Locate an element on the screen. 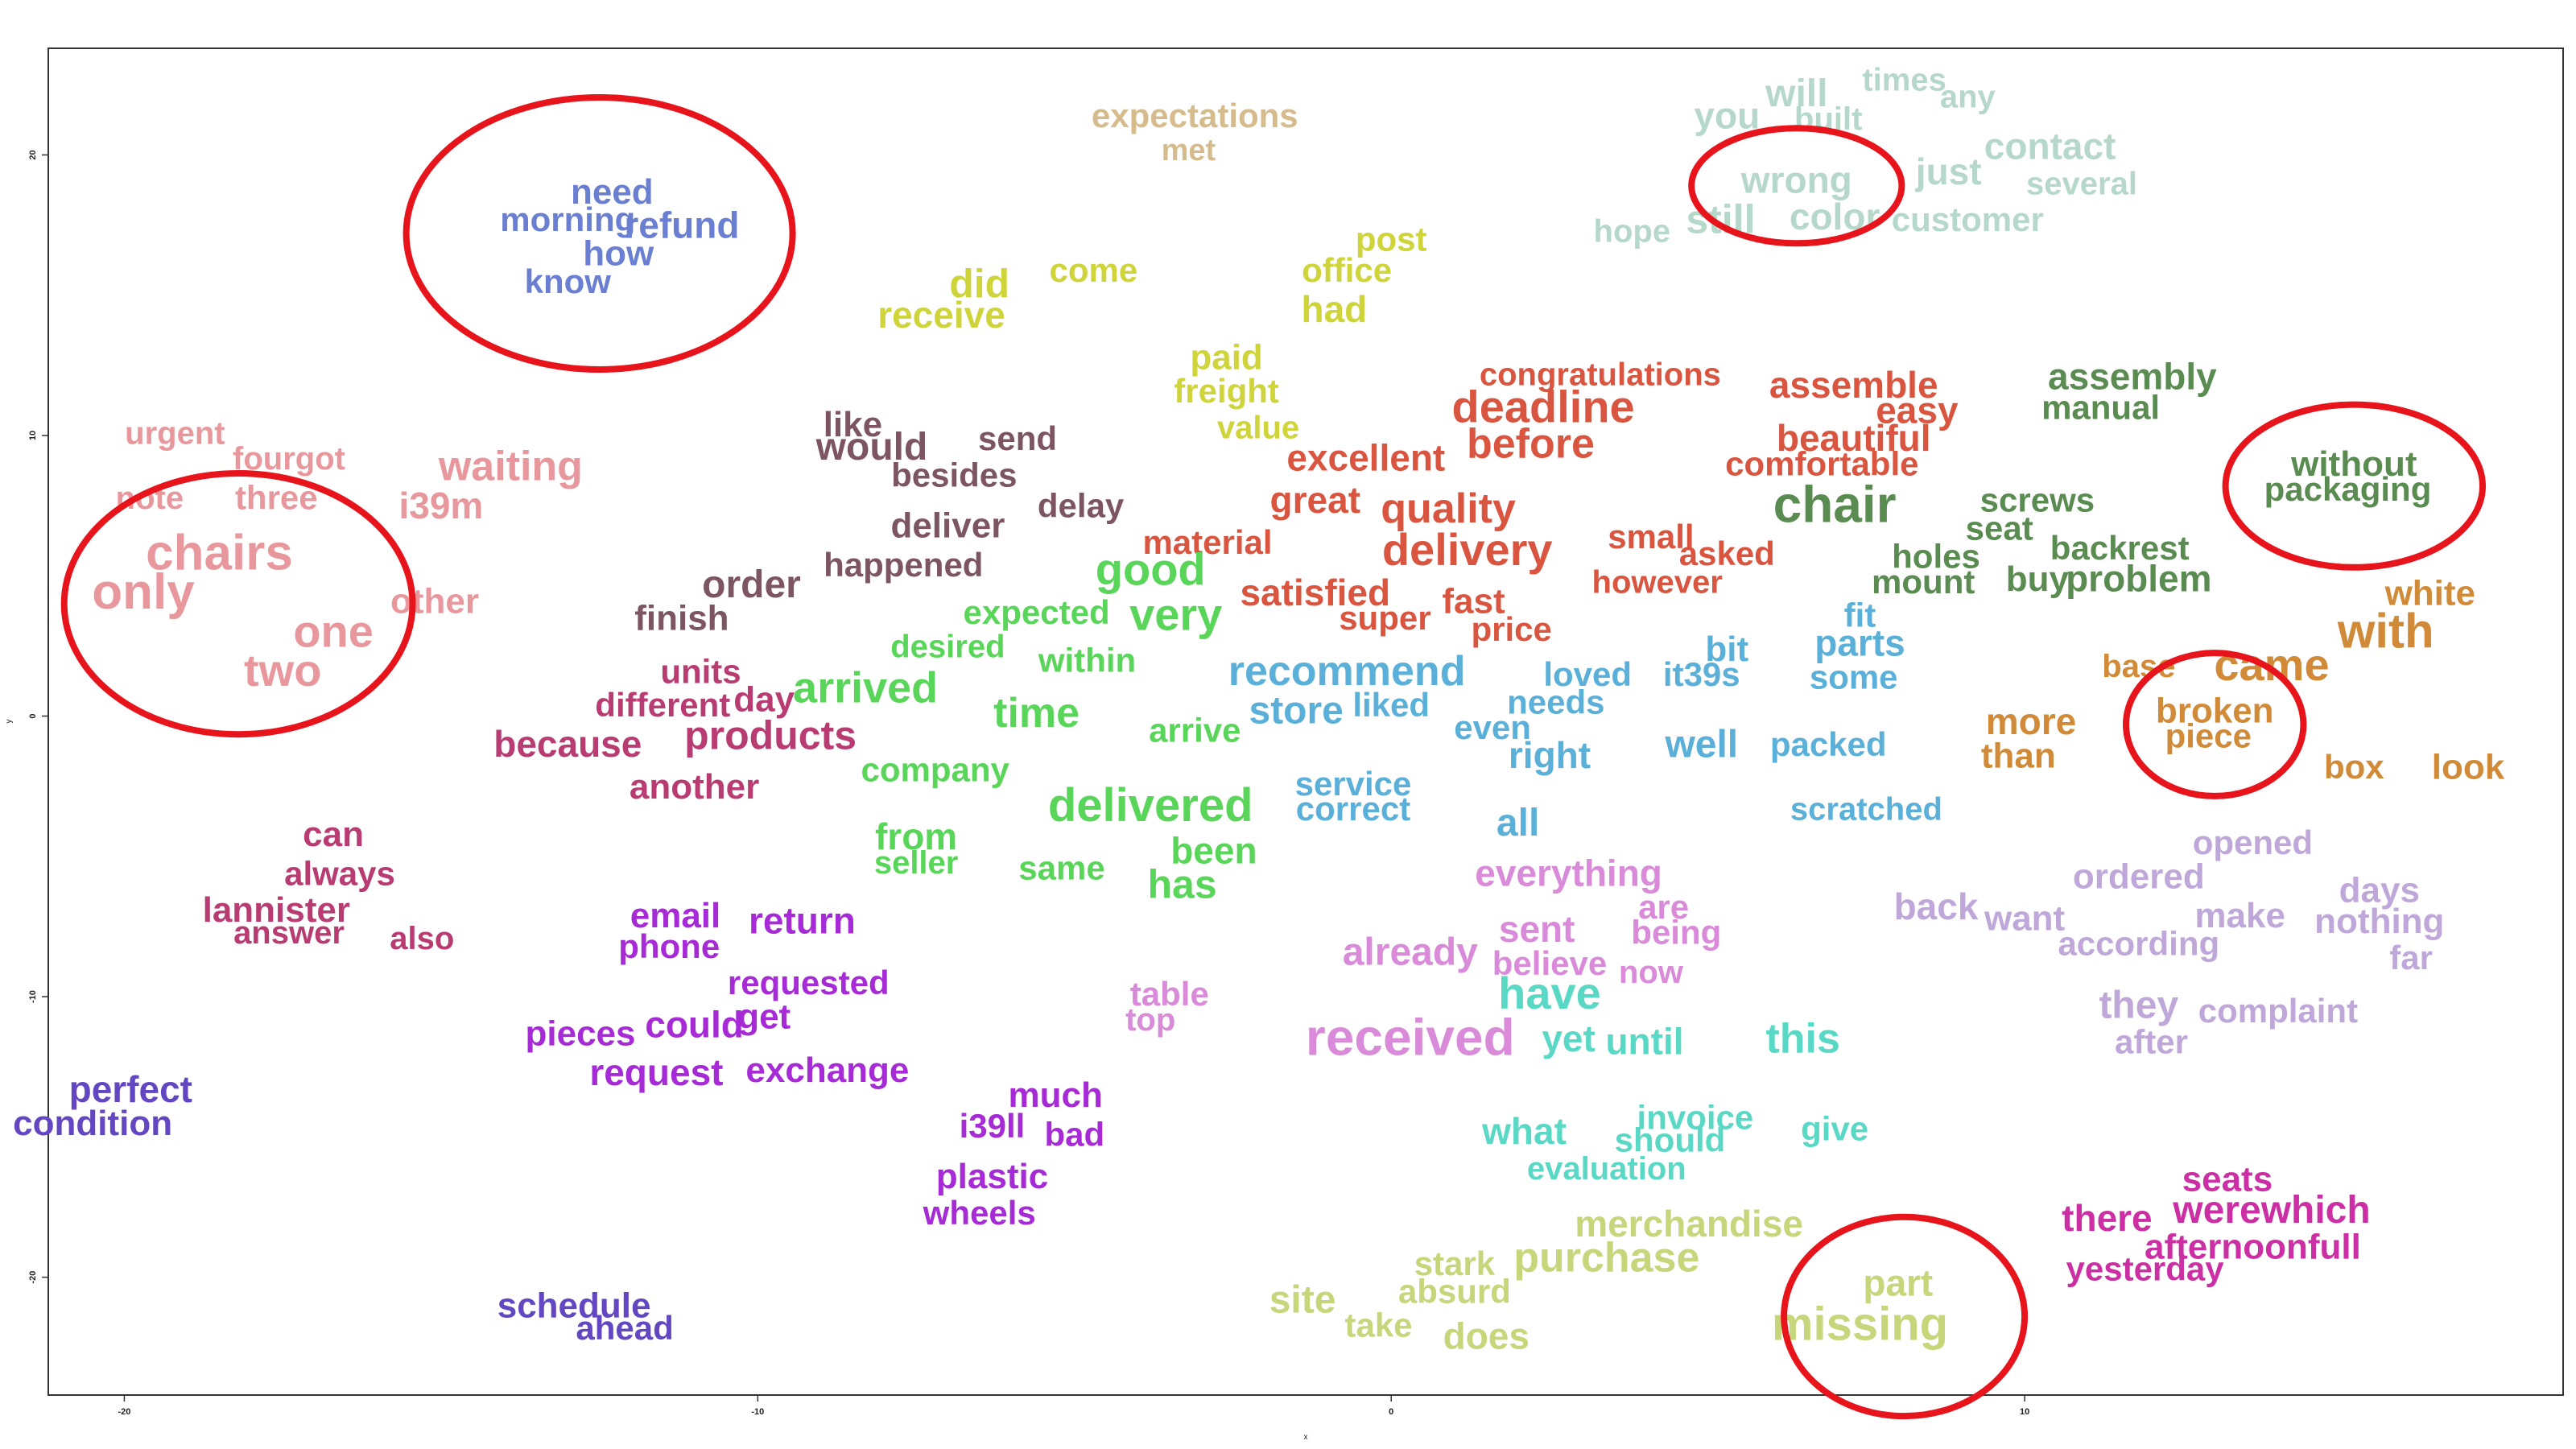 The image size is (2576, 1449). word-label: afternoonfull is located at coordinates (2253, 1246).